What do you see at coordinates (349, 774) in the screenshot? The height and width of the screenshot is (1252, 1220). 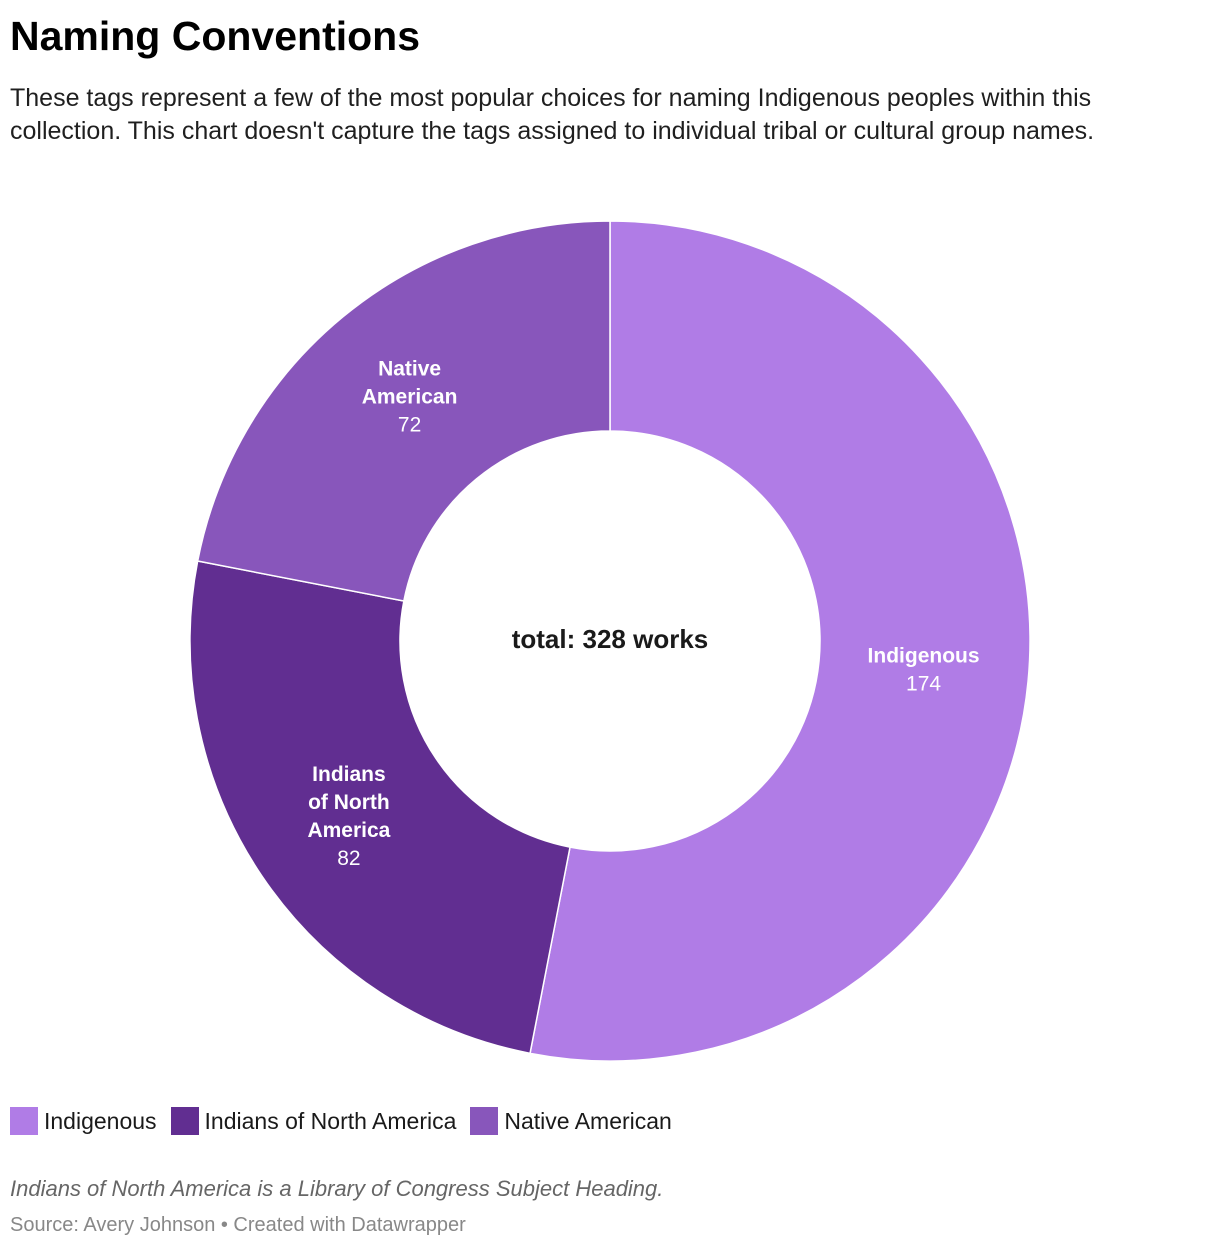 I see `slice-label-name-indians-of-north-america-0: Indians` at bounding box center [349, 774].